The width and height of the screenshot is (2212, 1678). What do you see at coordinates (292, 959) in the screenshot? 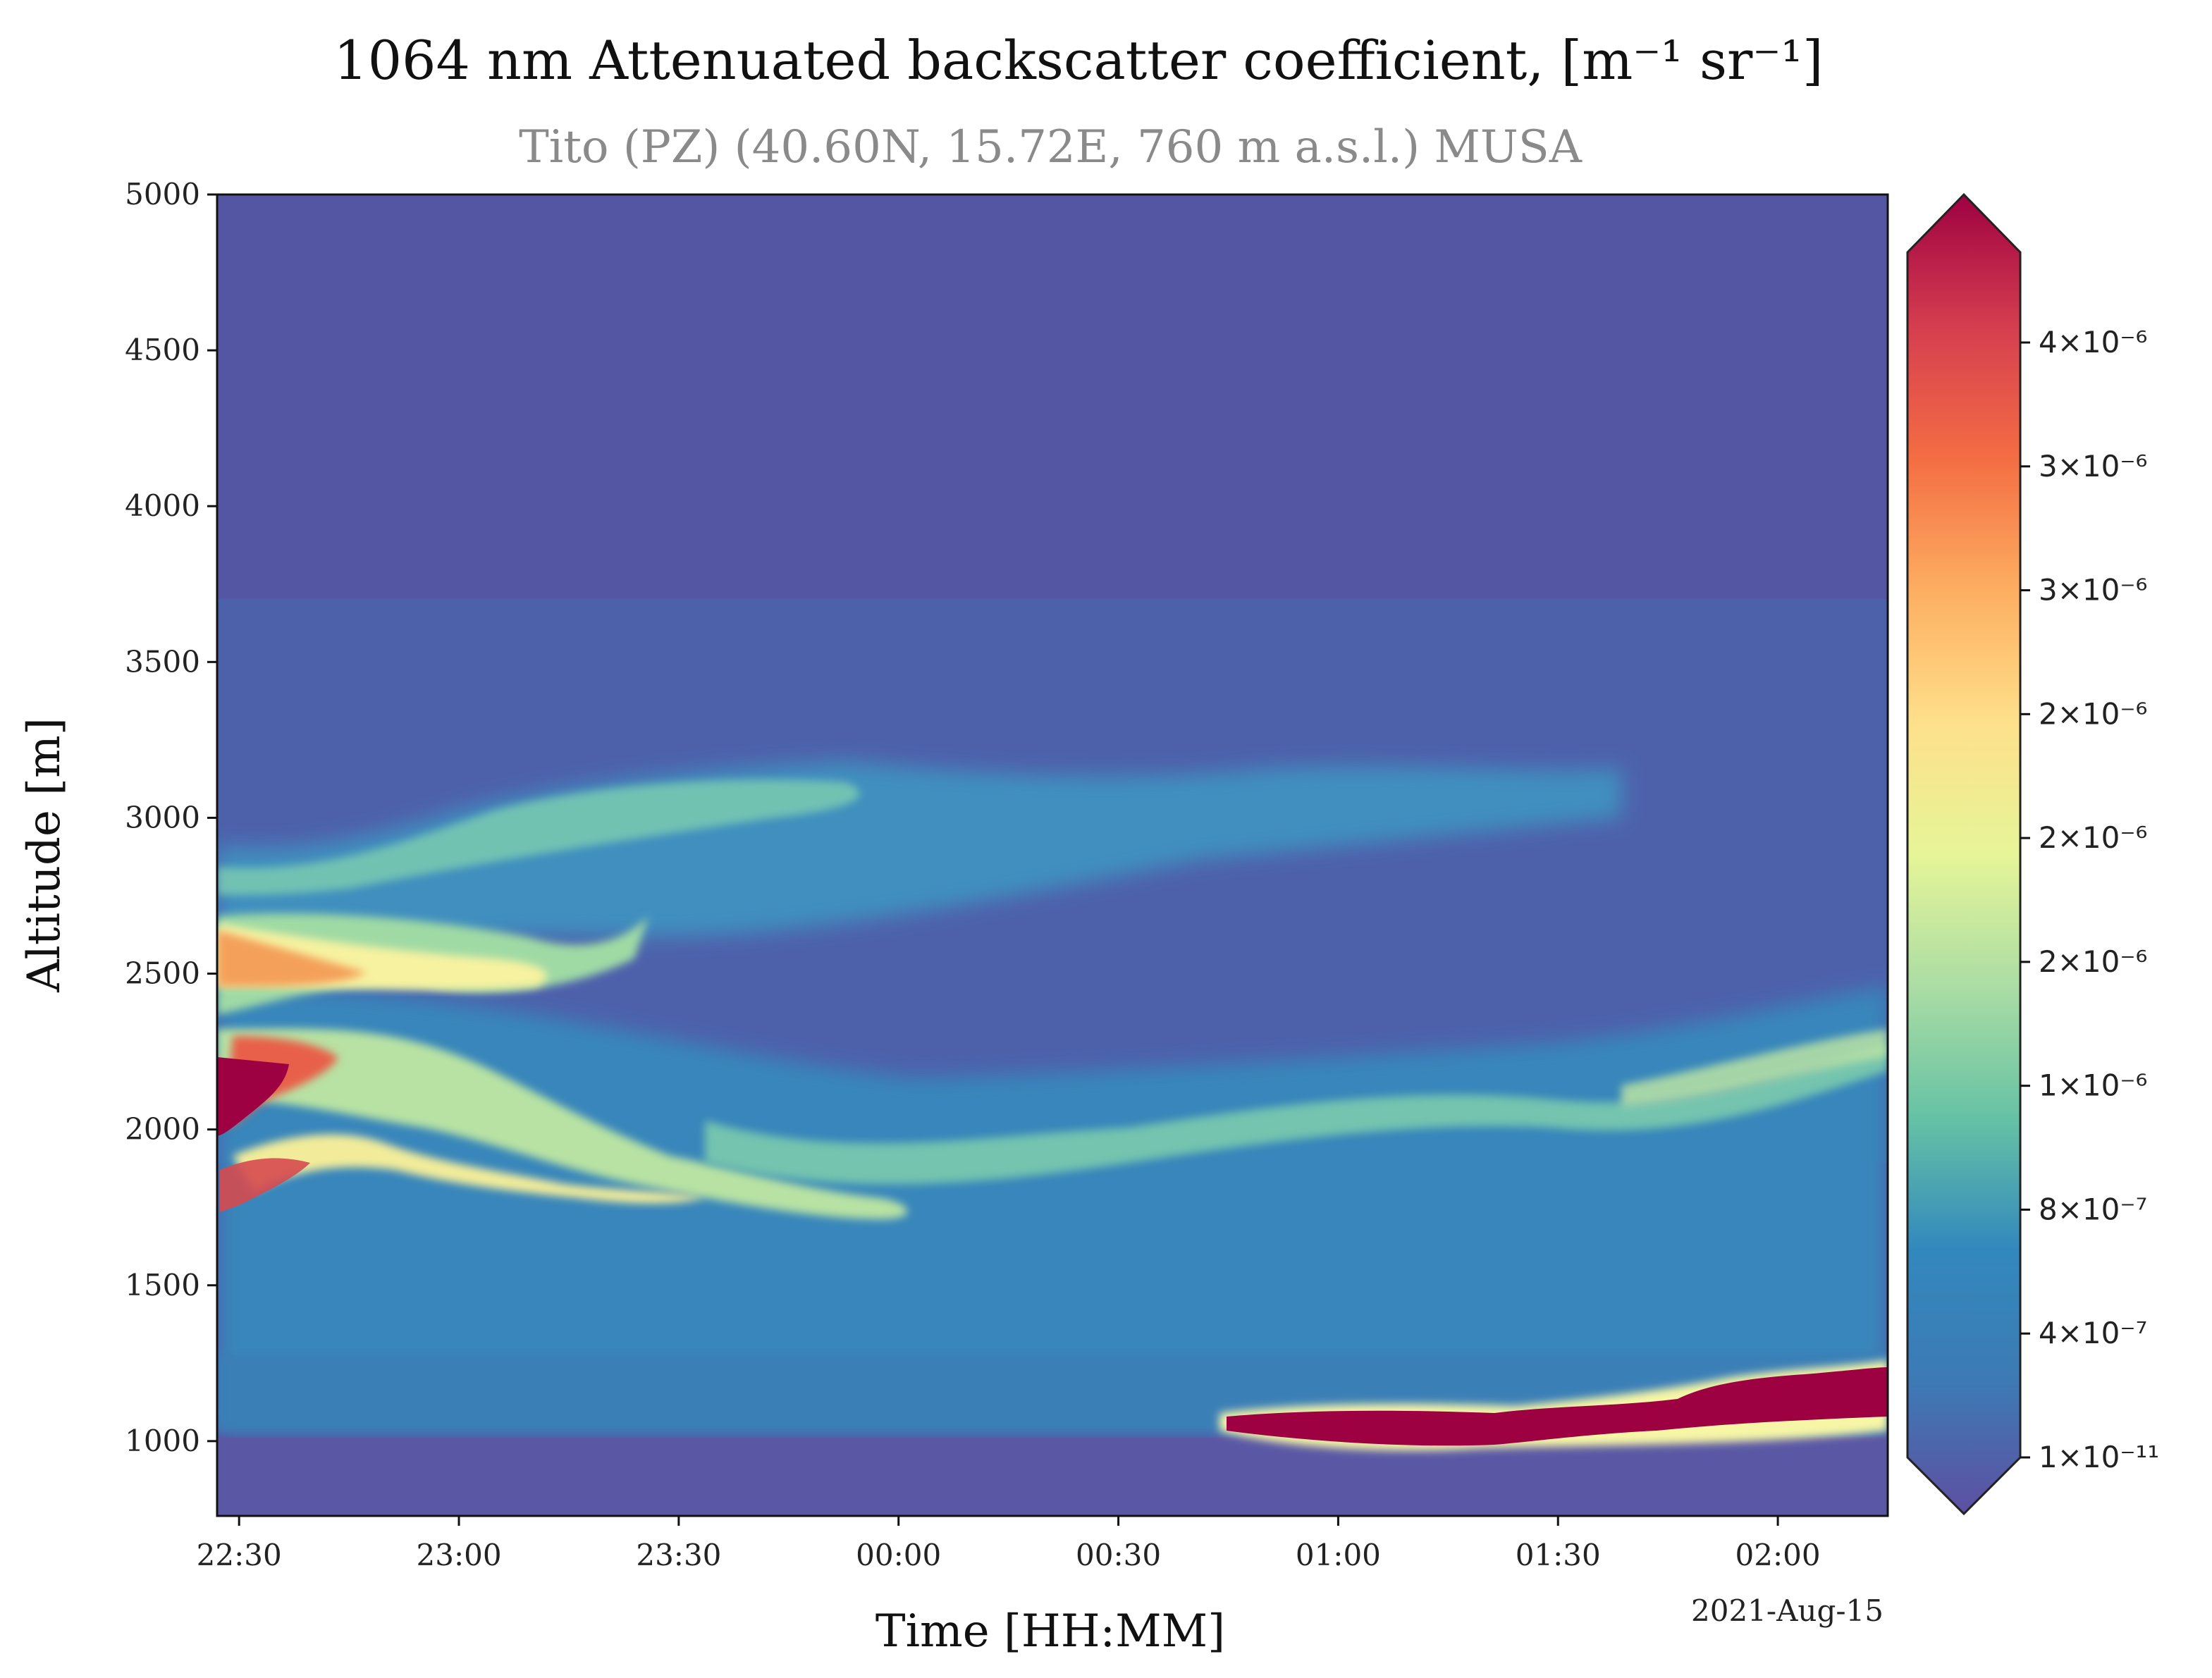
I see `strong-layer-orange` at bounding box center [292, 959].